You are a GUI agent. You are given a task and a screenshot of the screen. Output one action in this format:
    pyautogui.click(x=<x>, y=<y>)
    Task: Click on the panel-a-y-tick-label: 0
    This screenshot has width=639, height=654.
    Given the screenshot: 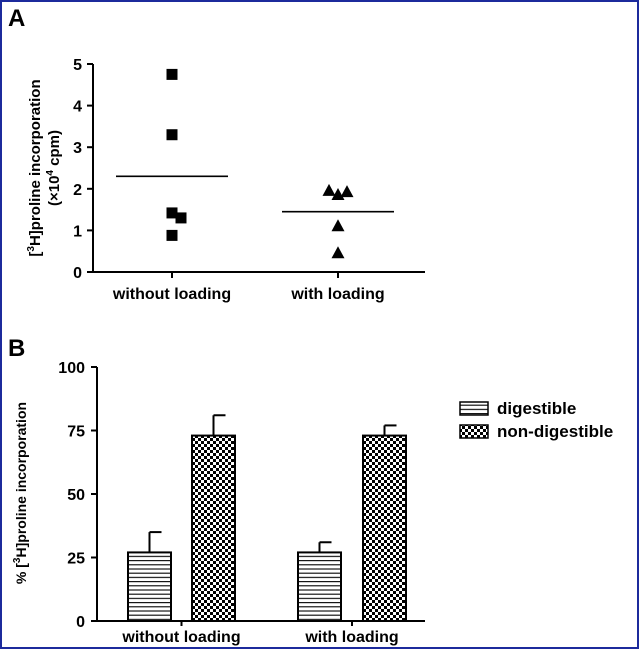 What is the action you would take?
    pyautogui.click(x=77, y=273)
    